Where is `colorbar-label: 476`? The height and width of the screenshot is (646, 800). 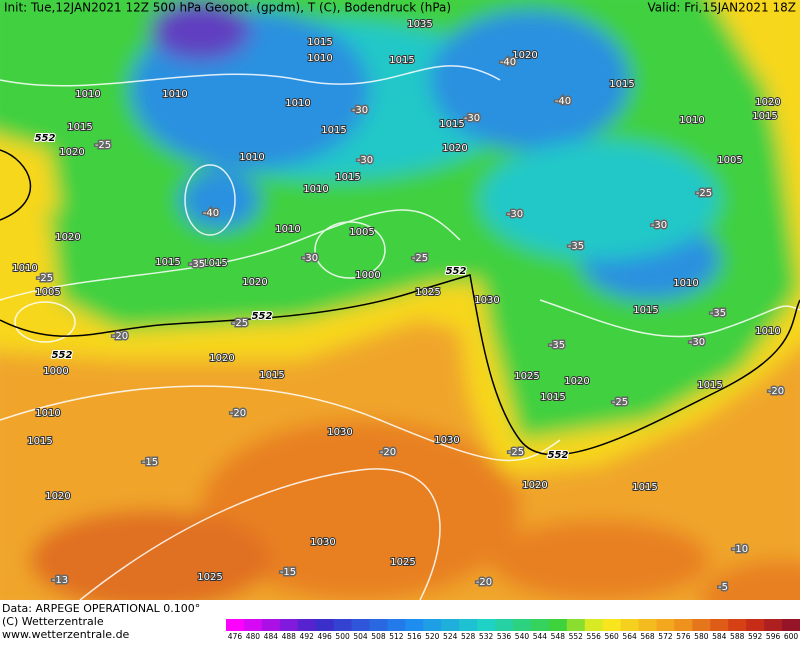
colorbar-label: 476 is located at coordinates (235, 636).